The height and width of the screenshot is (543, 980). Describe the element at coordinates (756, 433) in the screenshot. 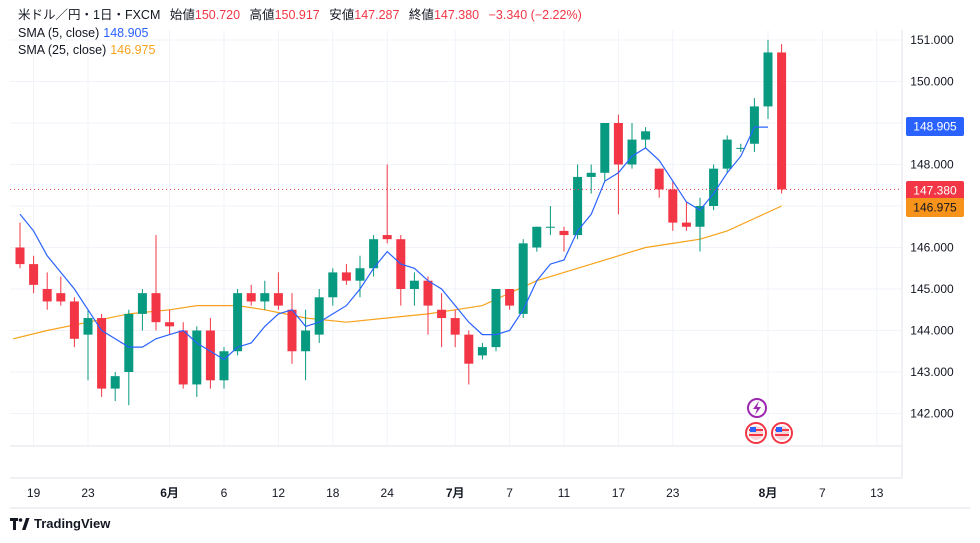

I see `us-flag-event-icon` at that location.